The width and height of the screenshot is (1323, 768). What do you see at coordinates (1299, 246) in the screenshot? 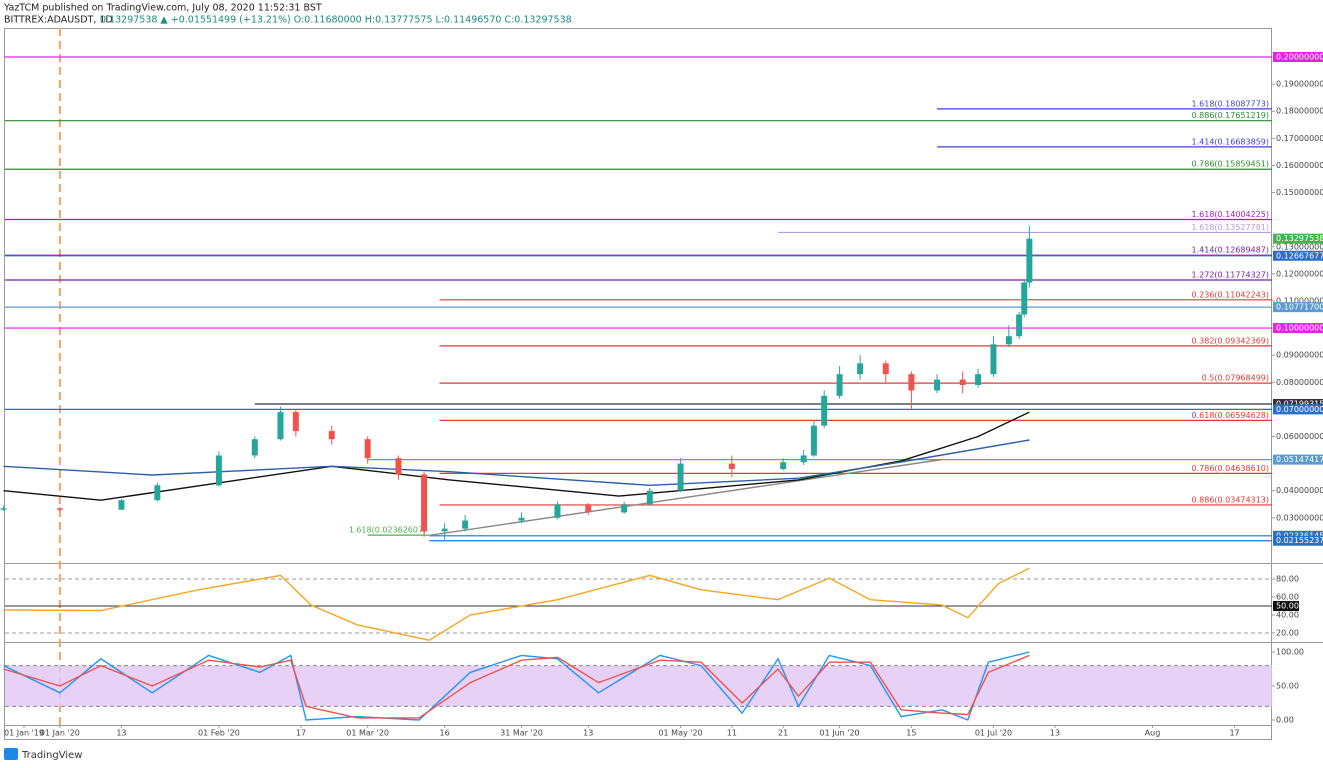
I see `y-tick-label: 0.13000000` at bounding box center [1299, 246].